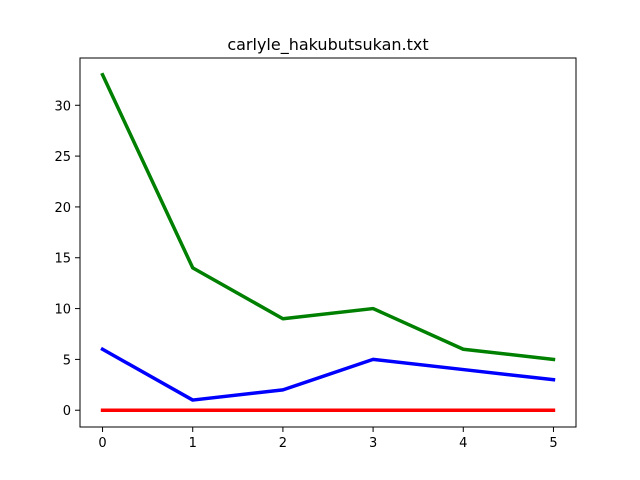 The width and height of the screenshot is (640, 480). What do you see at coordinates (193, 443) in the screenshot?
I see `x-tick-label: 1` at bounding box center [193, 443].